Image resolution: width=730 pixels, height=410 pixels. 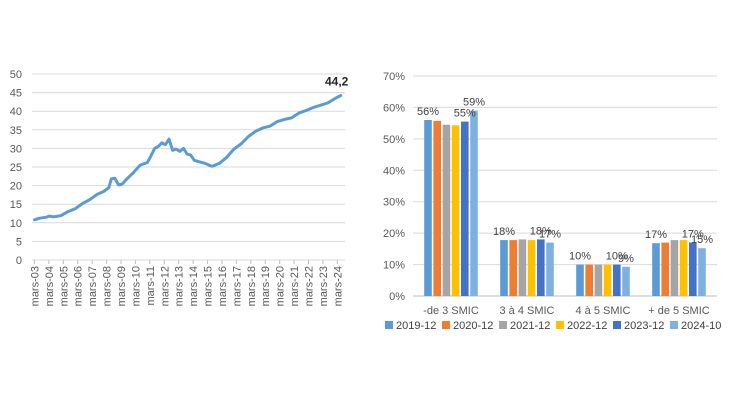 I want to click on left-y-tick-label: 30, so click(x=16, y=149).